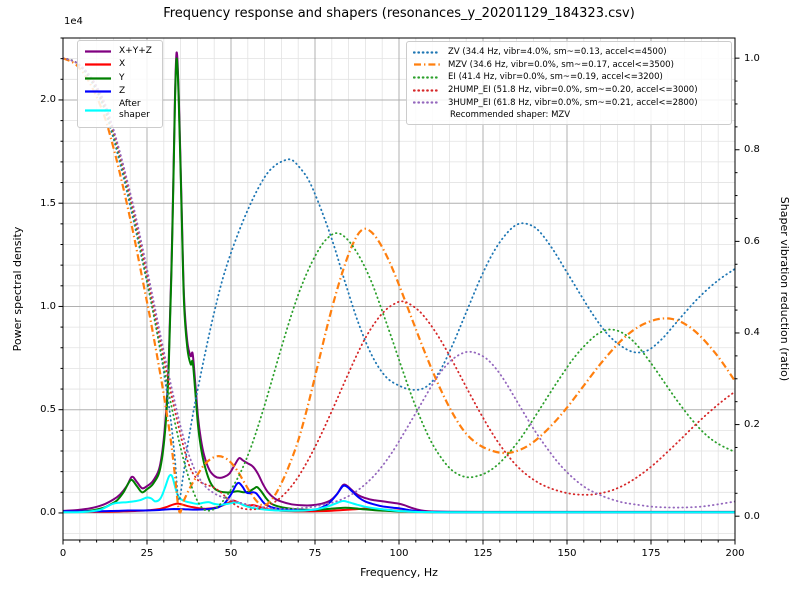 The height and width of the screenshot is (600, 800). Describe the element at coordinates (48, 100) in the screenshot. I see `y-left-tick-label: 2.0` at that location.